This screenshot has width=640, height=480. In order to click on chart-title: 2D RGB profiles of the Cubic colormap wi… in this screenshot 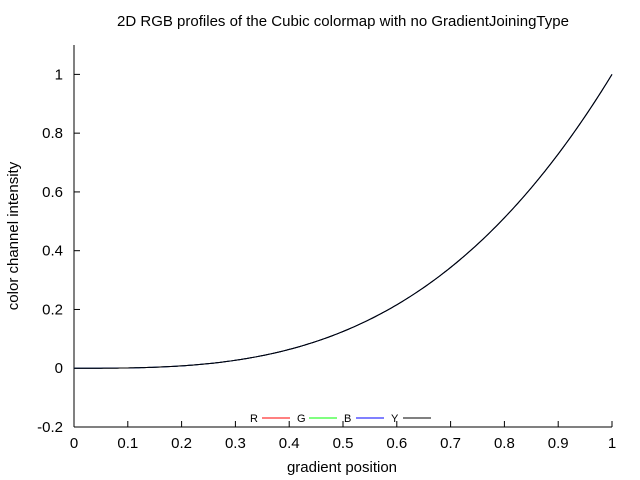, I will do `click(343, 21)`.